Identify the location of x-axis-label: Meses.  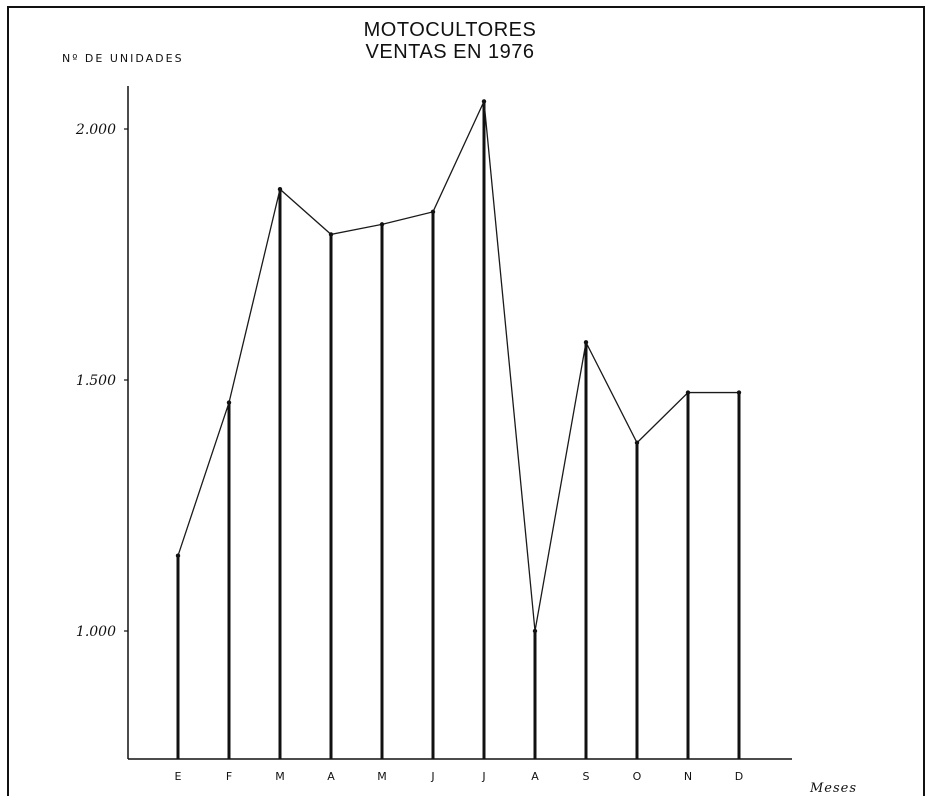
(833, 788).